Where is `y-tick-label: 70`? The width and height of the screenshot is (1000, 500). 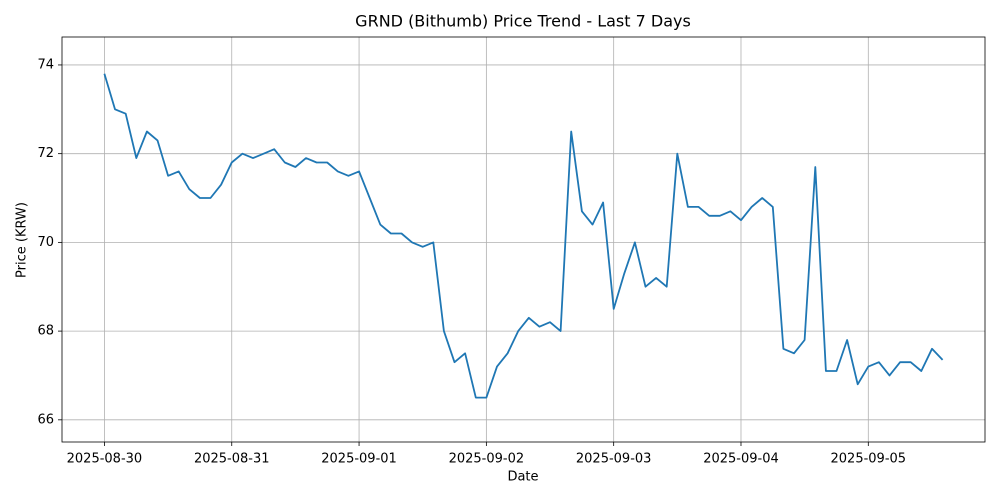
y-tick-label: 70 is located at coordinates (45, 242).